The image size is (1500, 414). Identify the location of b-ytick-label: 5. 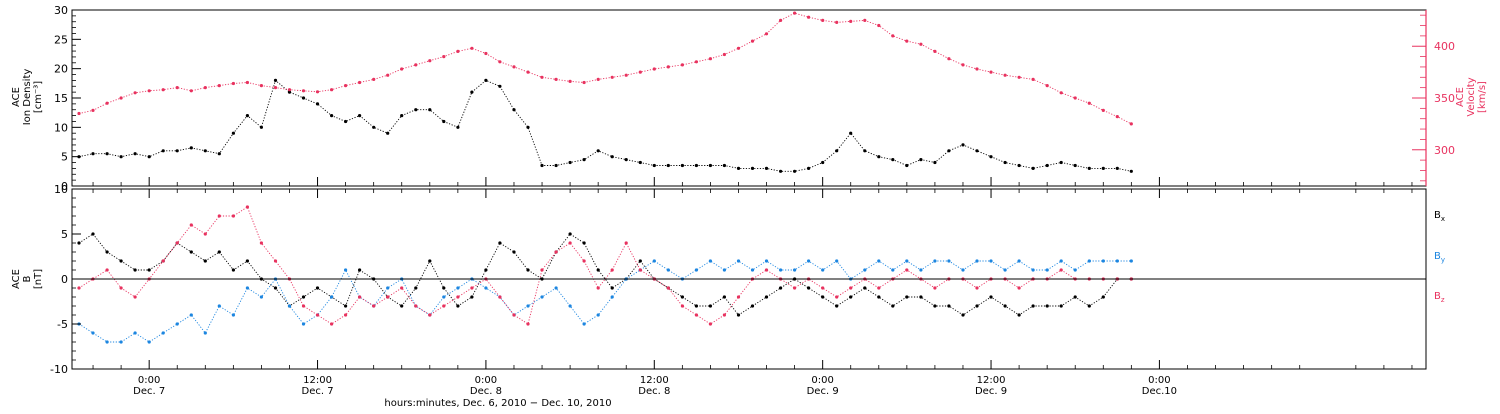
(64, 234).